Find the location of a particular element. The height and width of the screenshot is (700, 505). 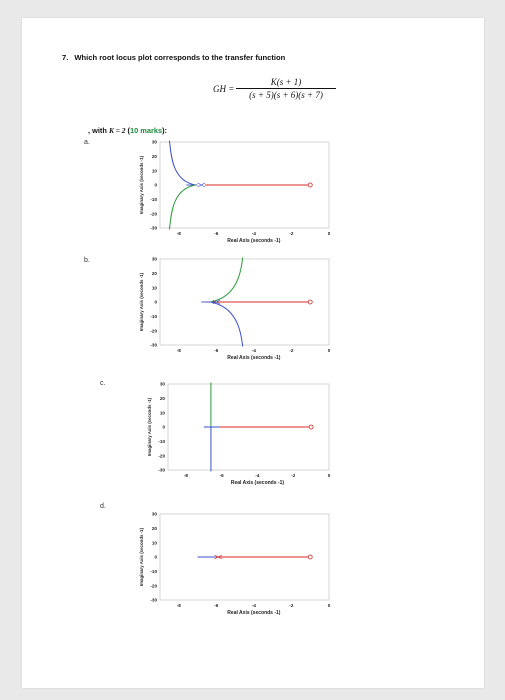

marks-close: ): is located at coordinates (165, 130).